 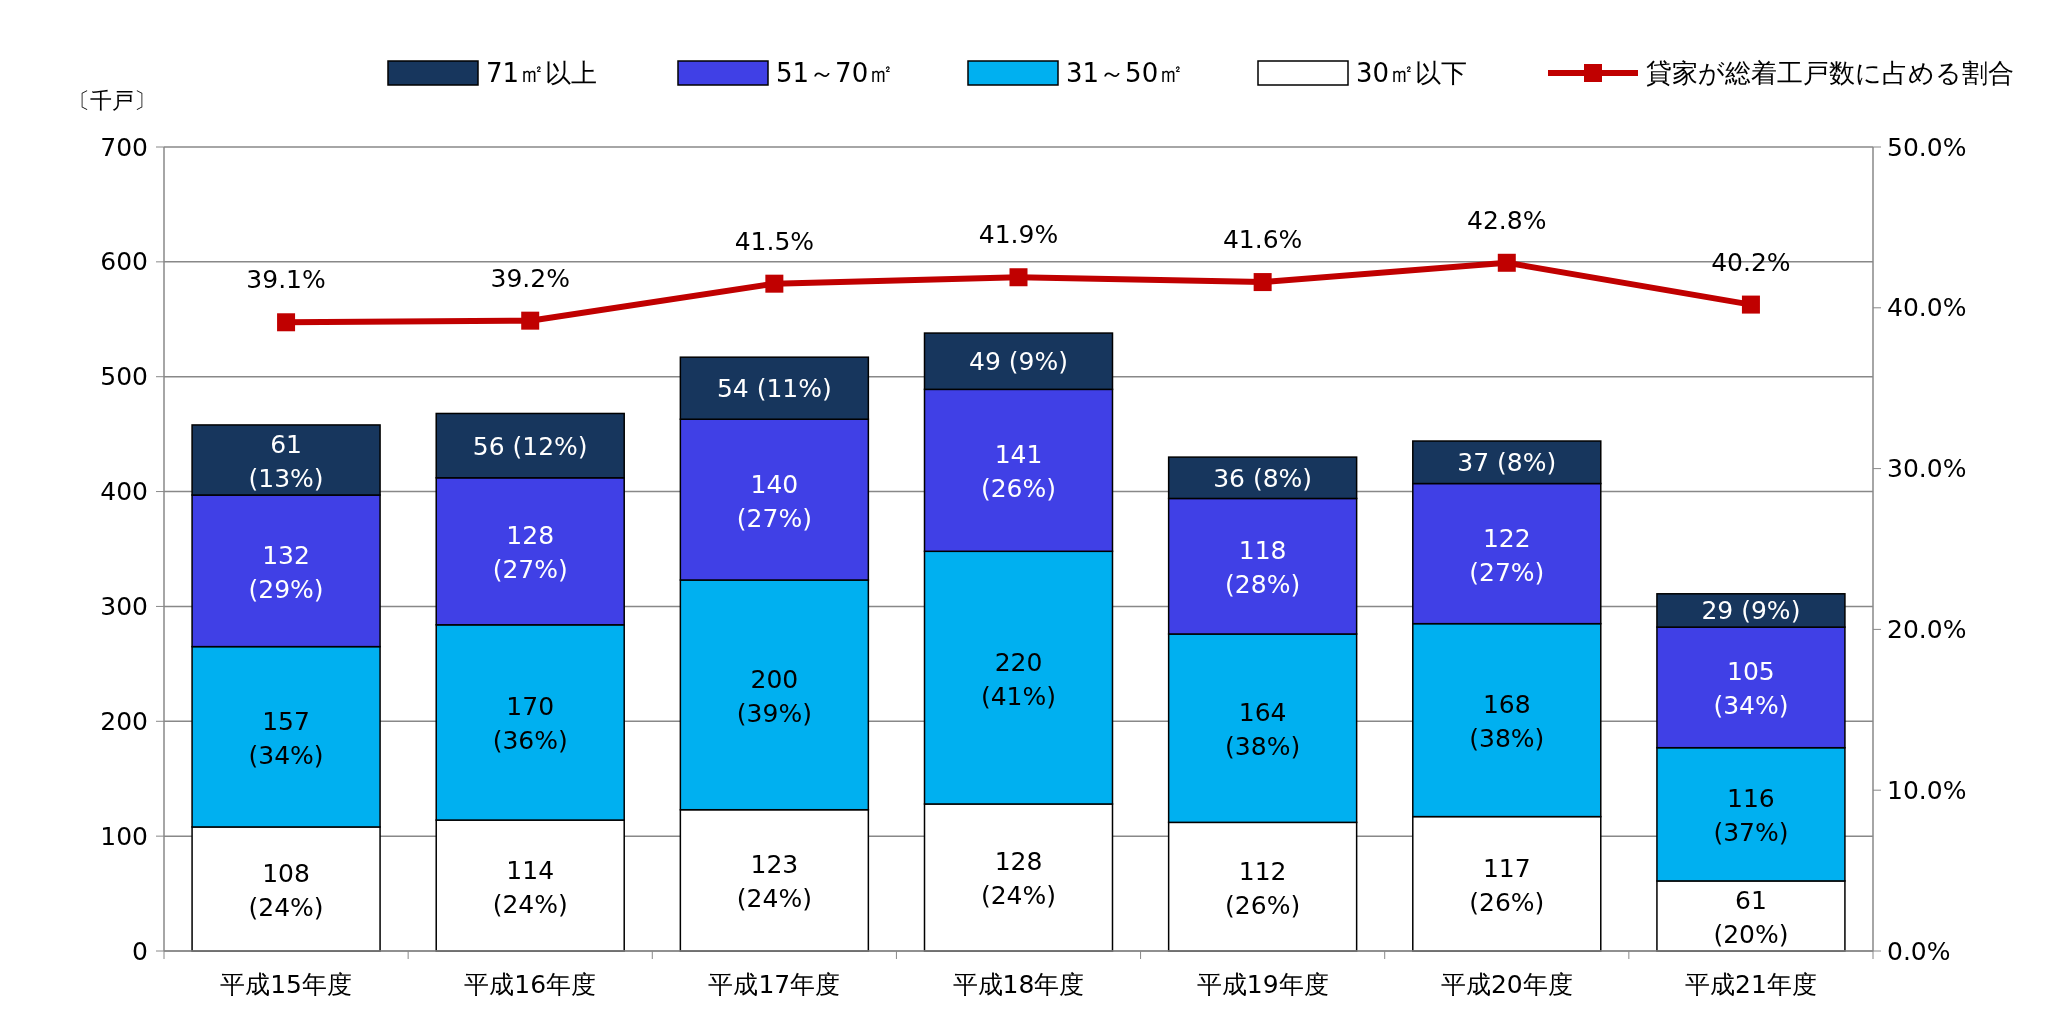 What do you see at coordinates (286, 890) in the screenshot?
I see `data-label: 108 (24%)` at bounding box center [286, 890].